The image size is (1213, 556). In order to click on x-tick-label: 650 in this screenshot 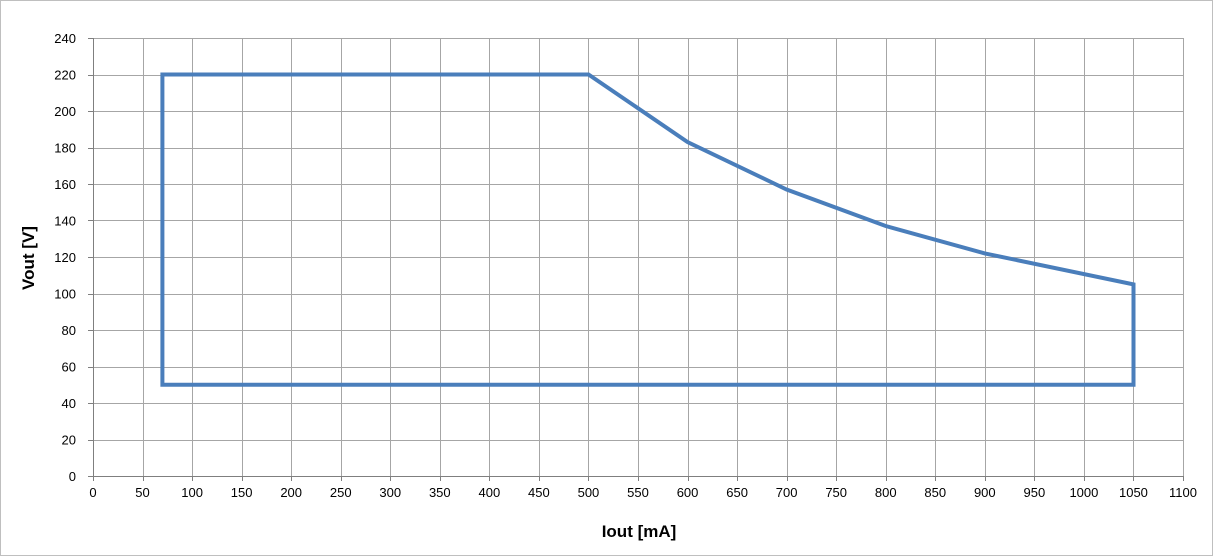, I will do `click(737, 492)`.